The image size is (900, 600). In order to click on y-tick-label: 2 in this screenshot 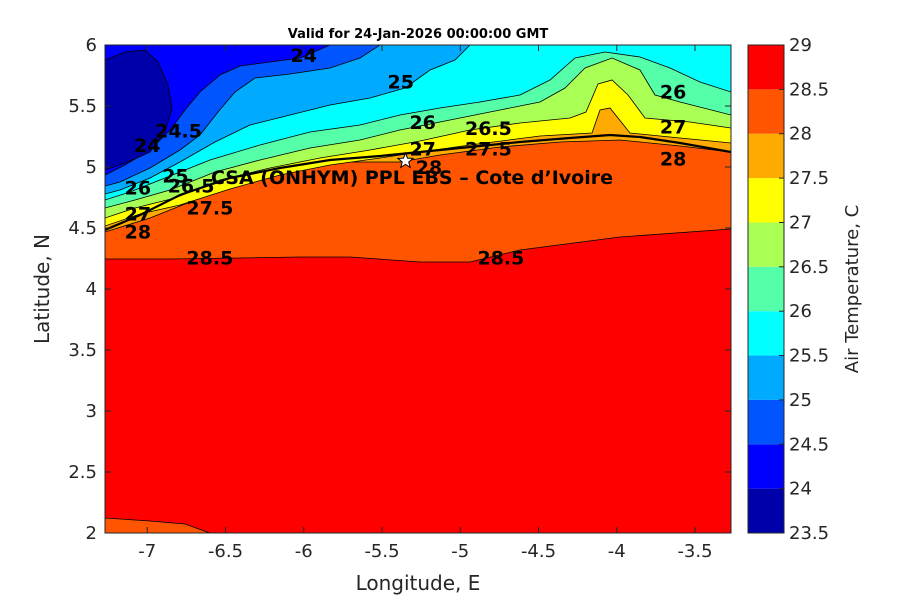, I will do `click(91, 533)`.